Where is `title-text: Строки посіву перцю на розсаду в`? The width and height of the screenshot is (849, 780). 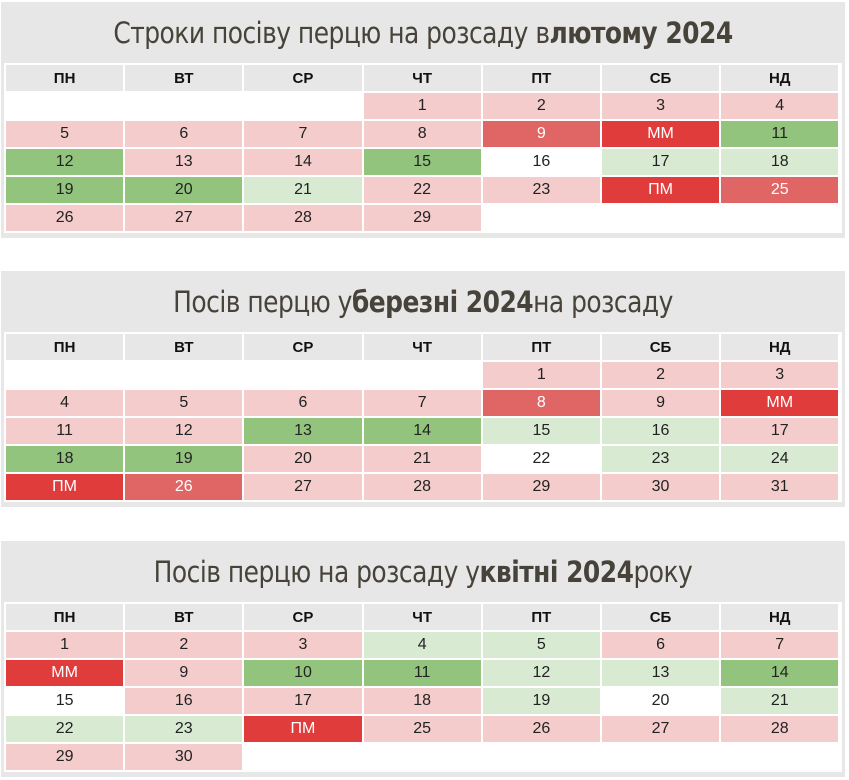 title-text: Строки посіву перцю на розсаду в is located at coordinates (331, 32).